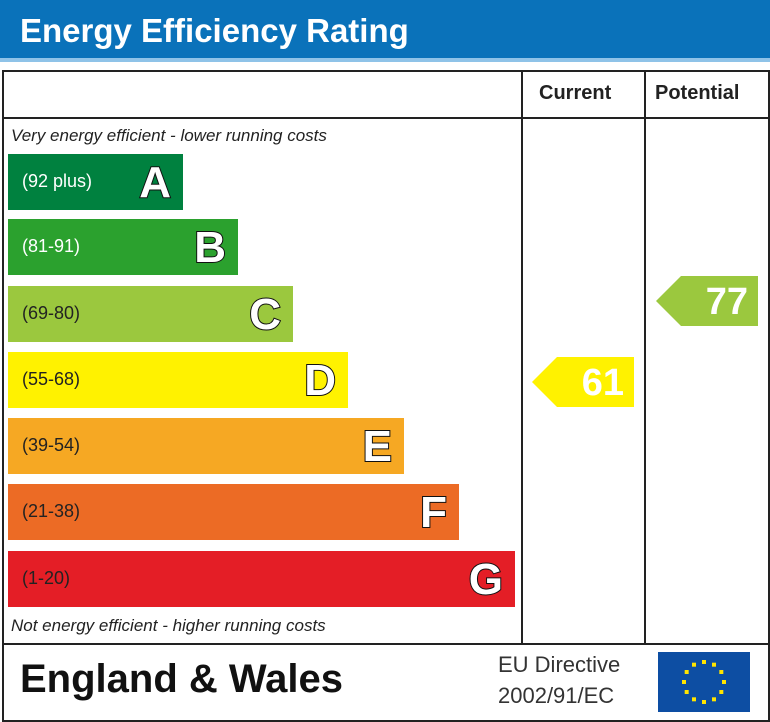 The height and width of the screenshot is (722, 770). I want to click on eu-flag-icon, so click(704, 682).